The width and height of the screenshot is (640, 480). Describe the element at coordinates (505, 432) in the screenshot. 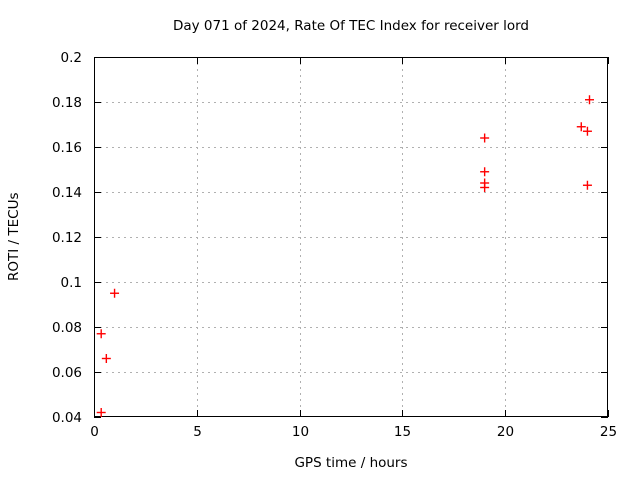

I see `x-tick-label: 20` at that location.